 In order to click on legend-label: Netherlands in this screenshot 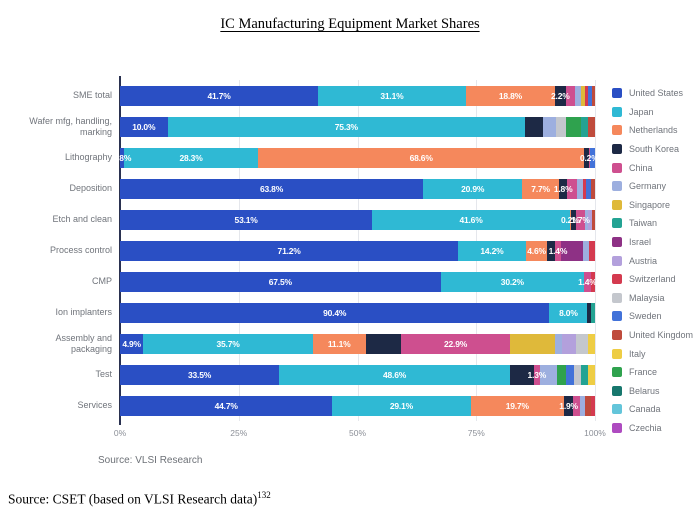, I will do `click(653, 130)`.